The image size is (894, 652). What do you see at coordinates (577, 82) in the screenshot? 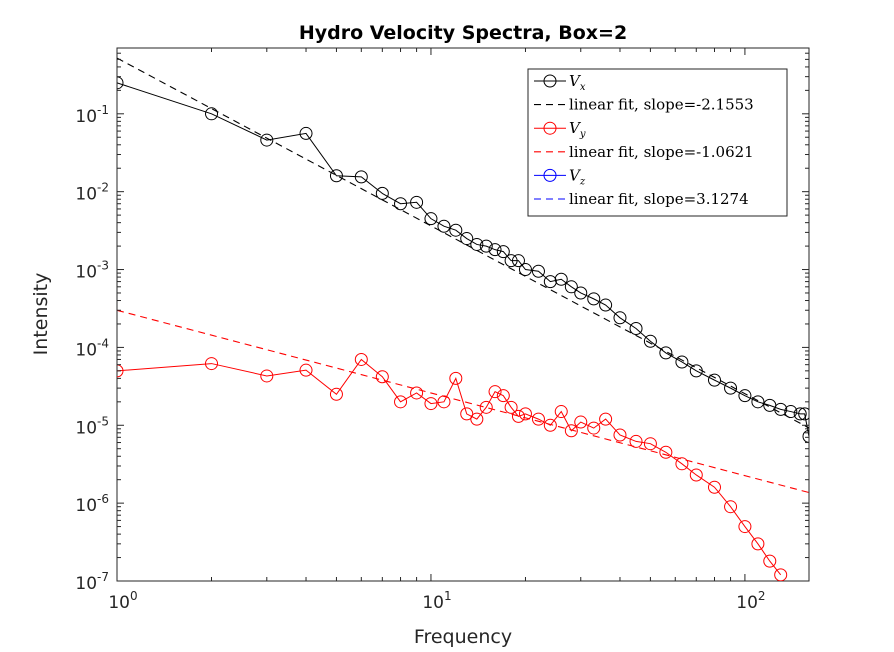
I see `legend-label-vx: Vx` at bounding box center [577, 82].